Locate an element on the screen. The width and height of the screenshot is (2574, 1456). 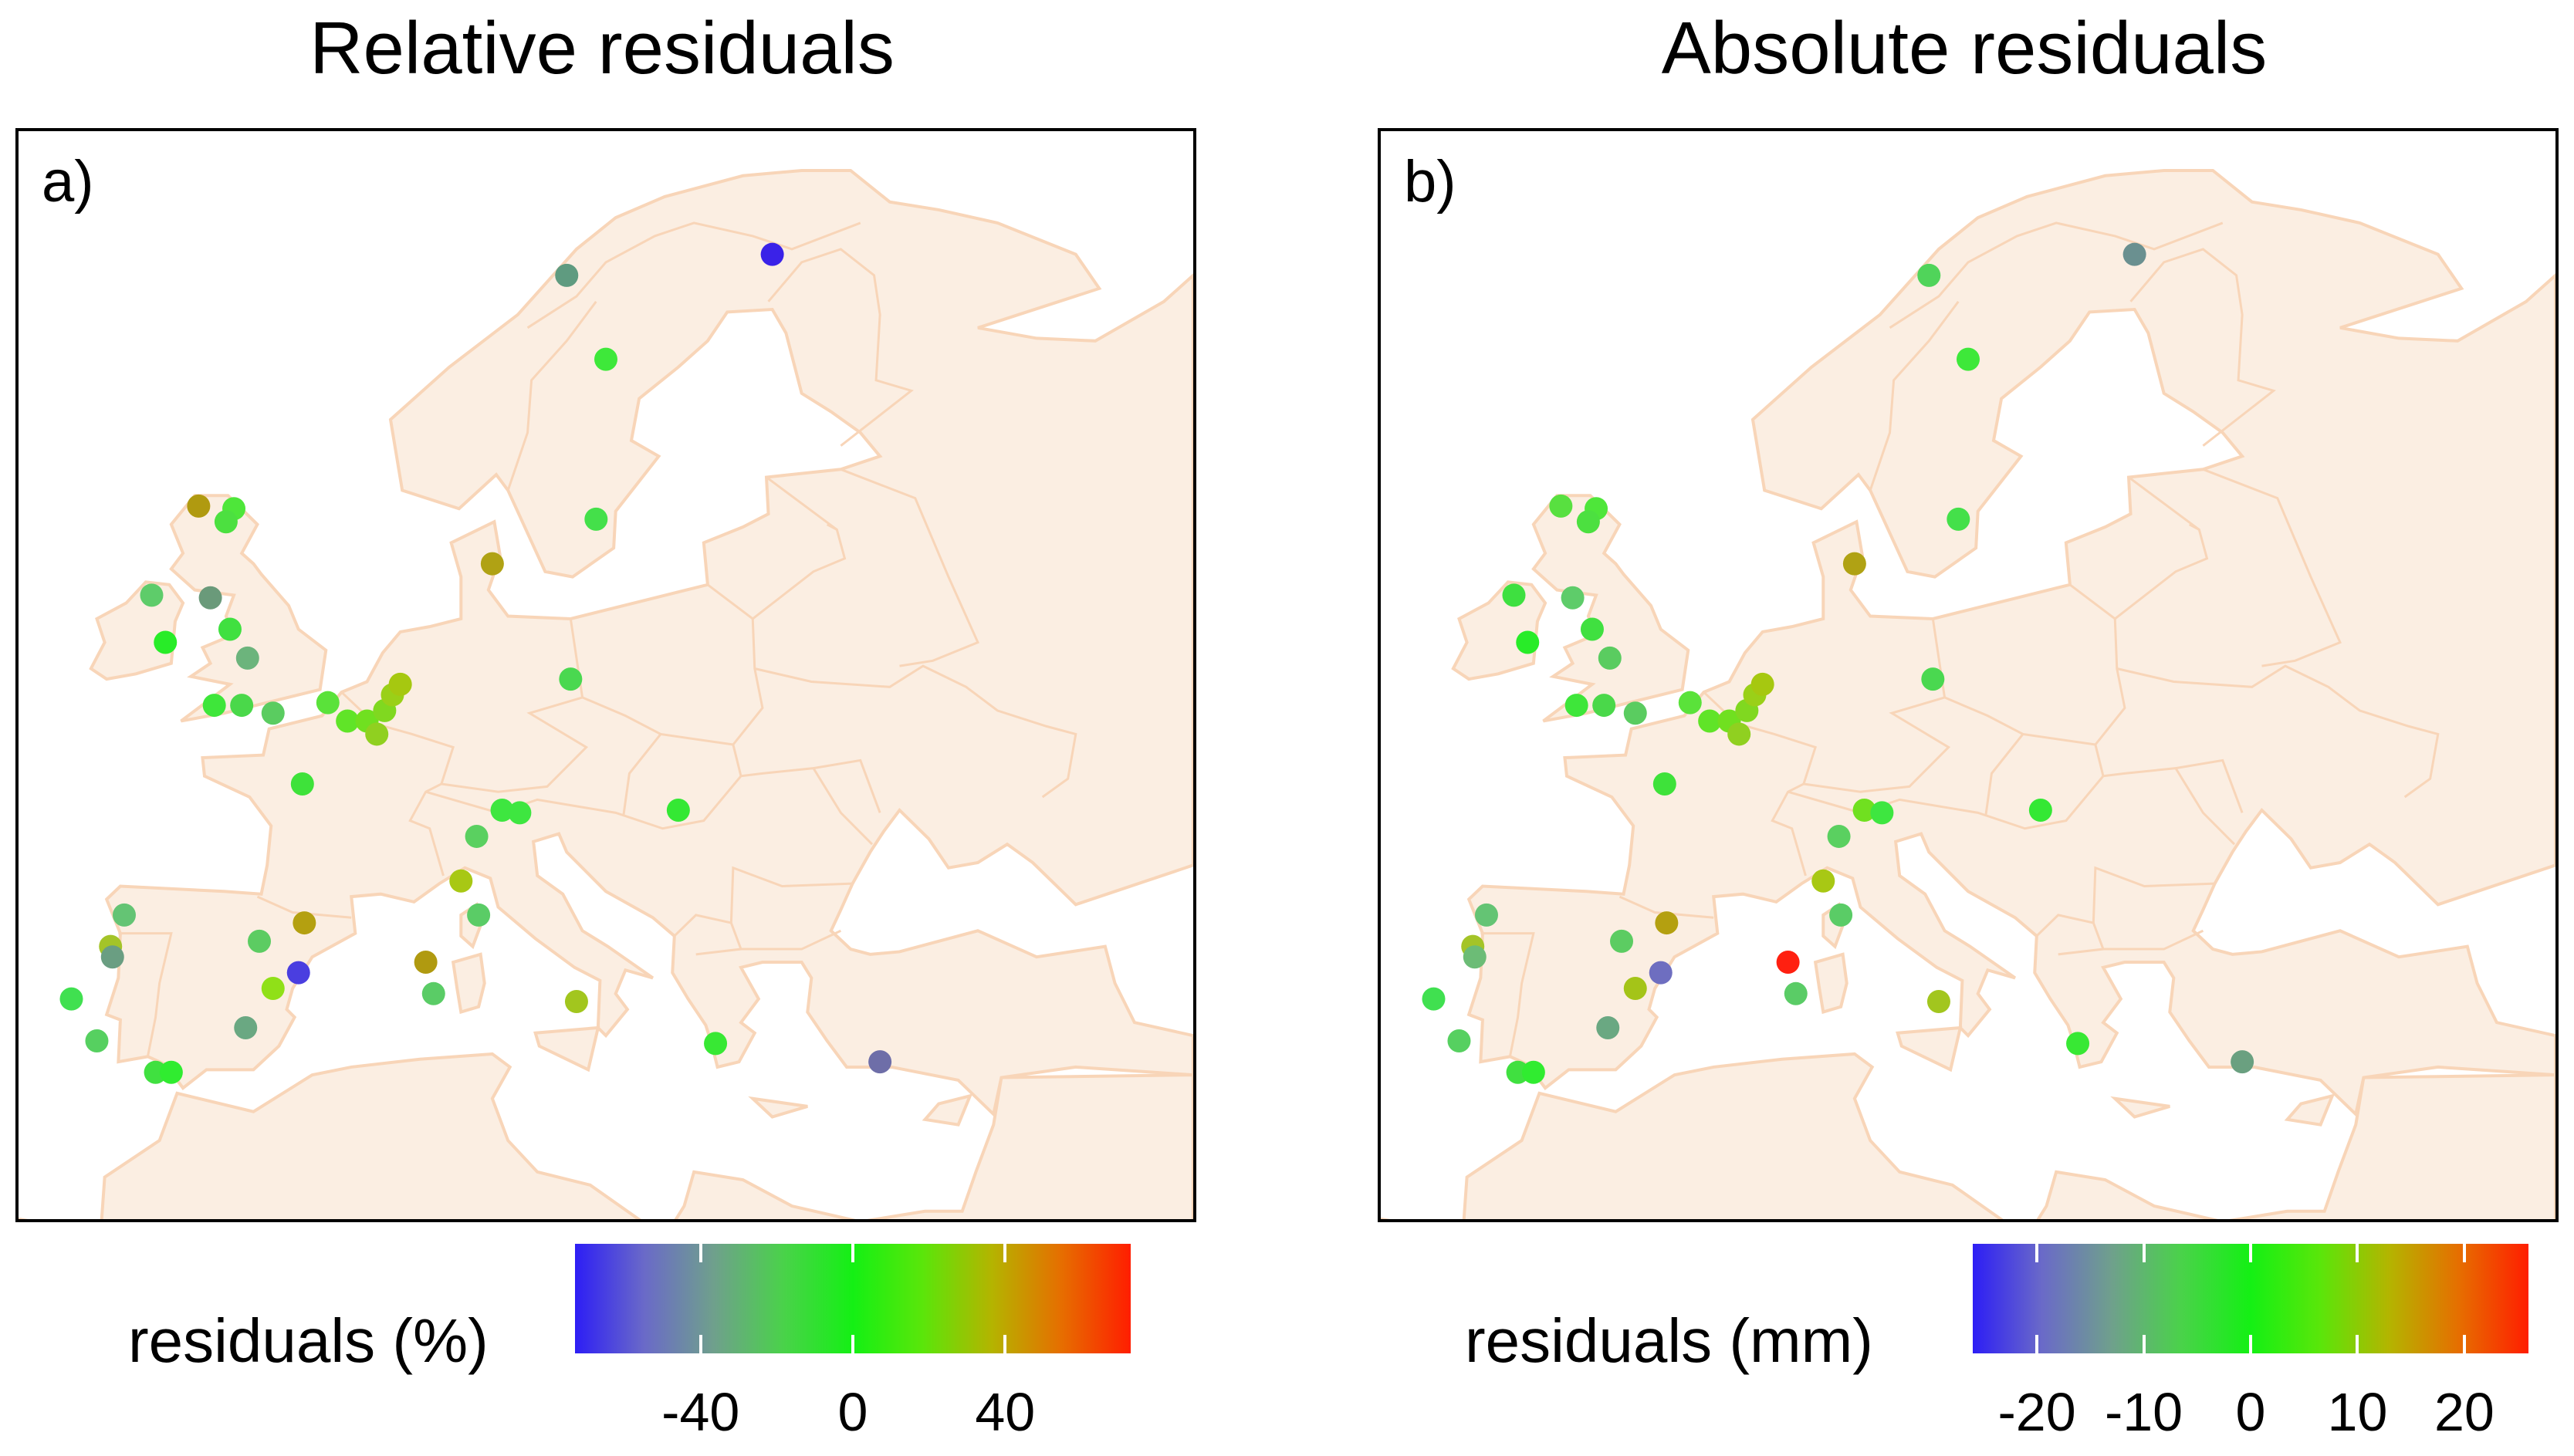
legend-tick-label: -20 is located at coordinates (2036, 1412).